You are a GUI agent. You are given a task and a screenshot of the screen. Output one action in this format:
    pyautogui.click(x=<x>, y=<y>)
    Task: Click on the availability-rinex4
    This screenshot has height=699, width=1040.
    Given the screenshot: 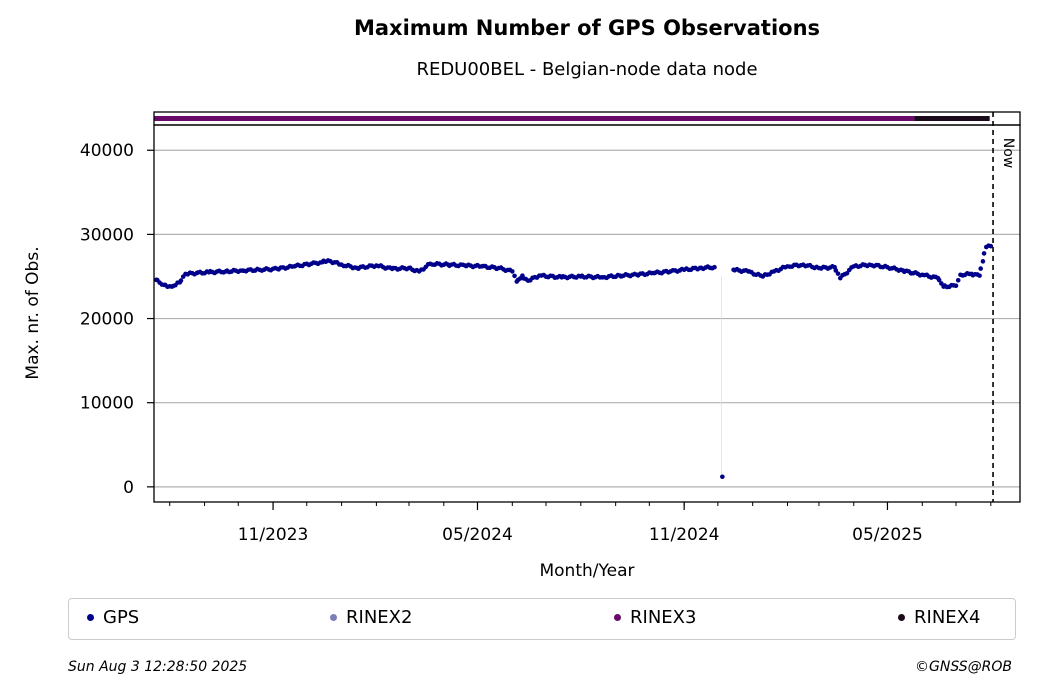 What is the action you would take?
    pyautogui.click(x=952, y=118)
    